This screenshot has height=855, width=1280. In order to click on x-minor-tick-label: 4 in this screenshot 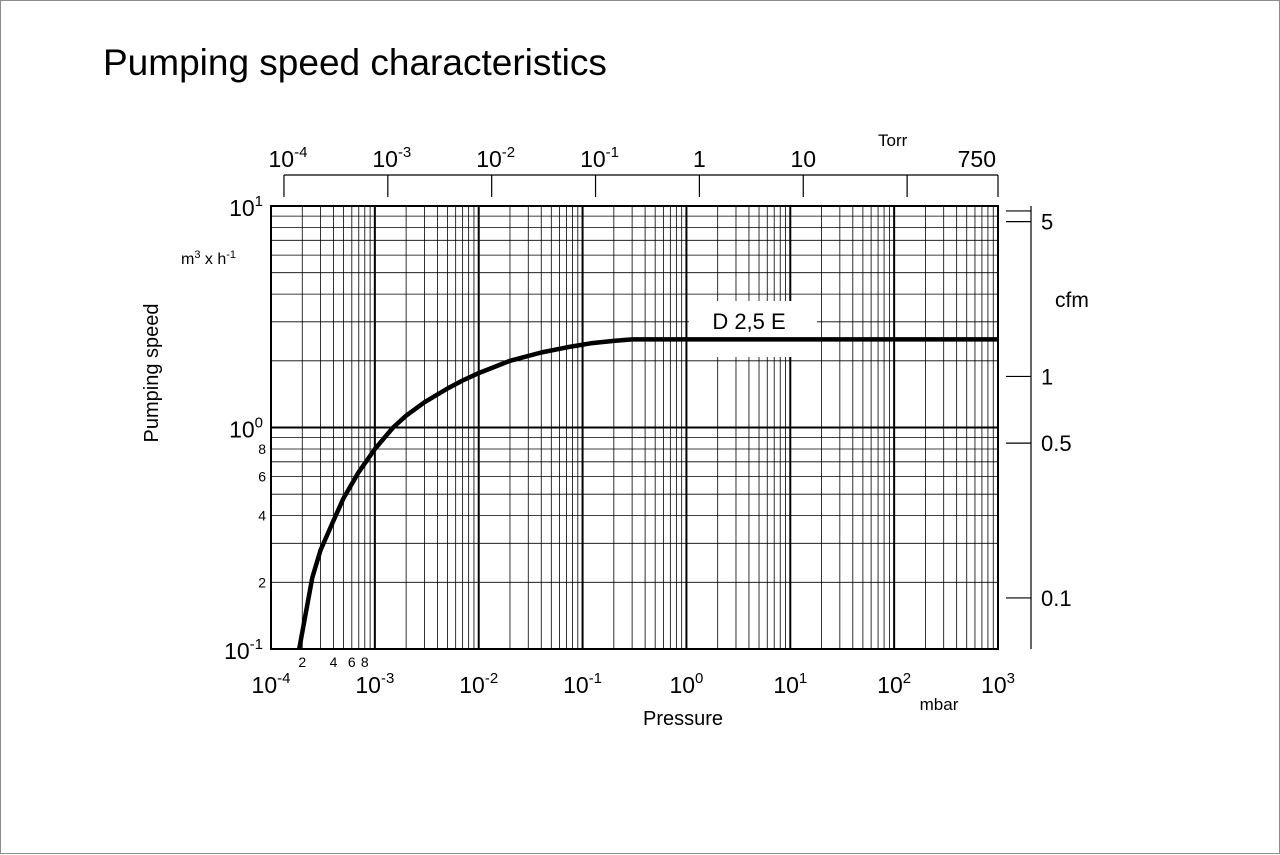, I will do `click(334, 662)`.